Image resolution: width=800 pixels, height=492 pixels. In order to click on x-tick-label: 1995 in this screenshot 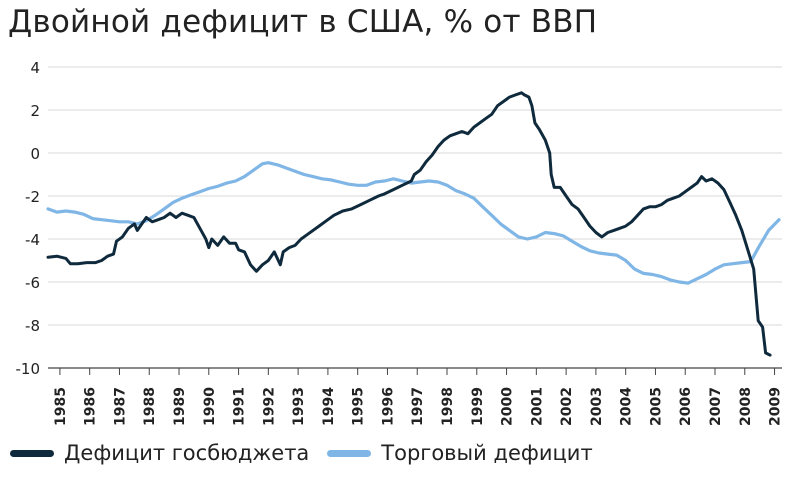, I will do `click(359, 406)`.